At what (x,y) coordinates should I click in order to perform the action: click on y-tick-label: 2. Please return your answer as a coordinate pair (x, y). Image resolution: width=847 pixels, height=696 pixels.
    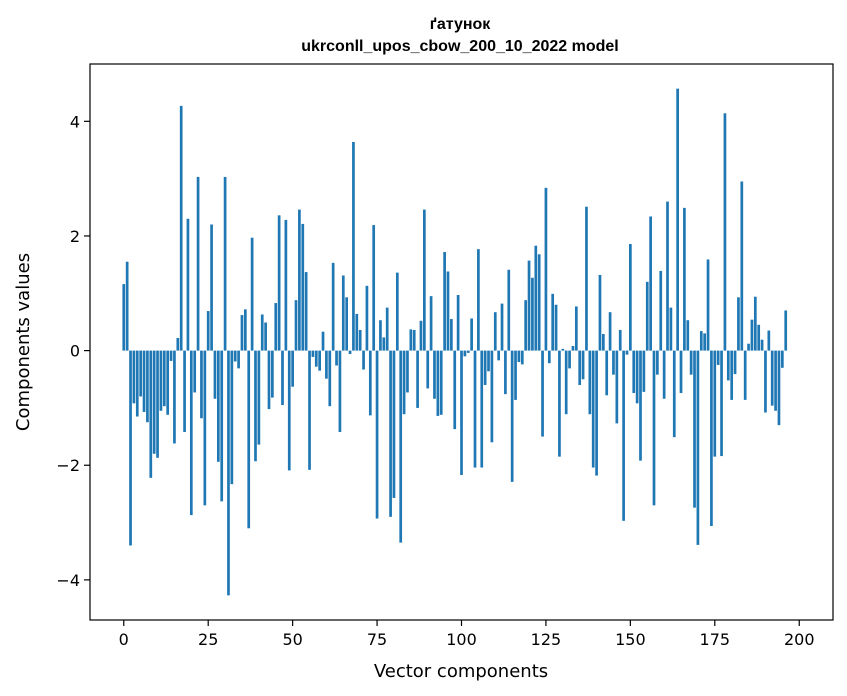
    Looking at the image, I should click on (75, 236).